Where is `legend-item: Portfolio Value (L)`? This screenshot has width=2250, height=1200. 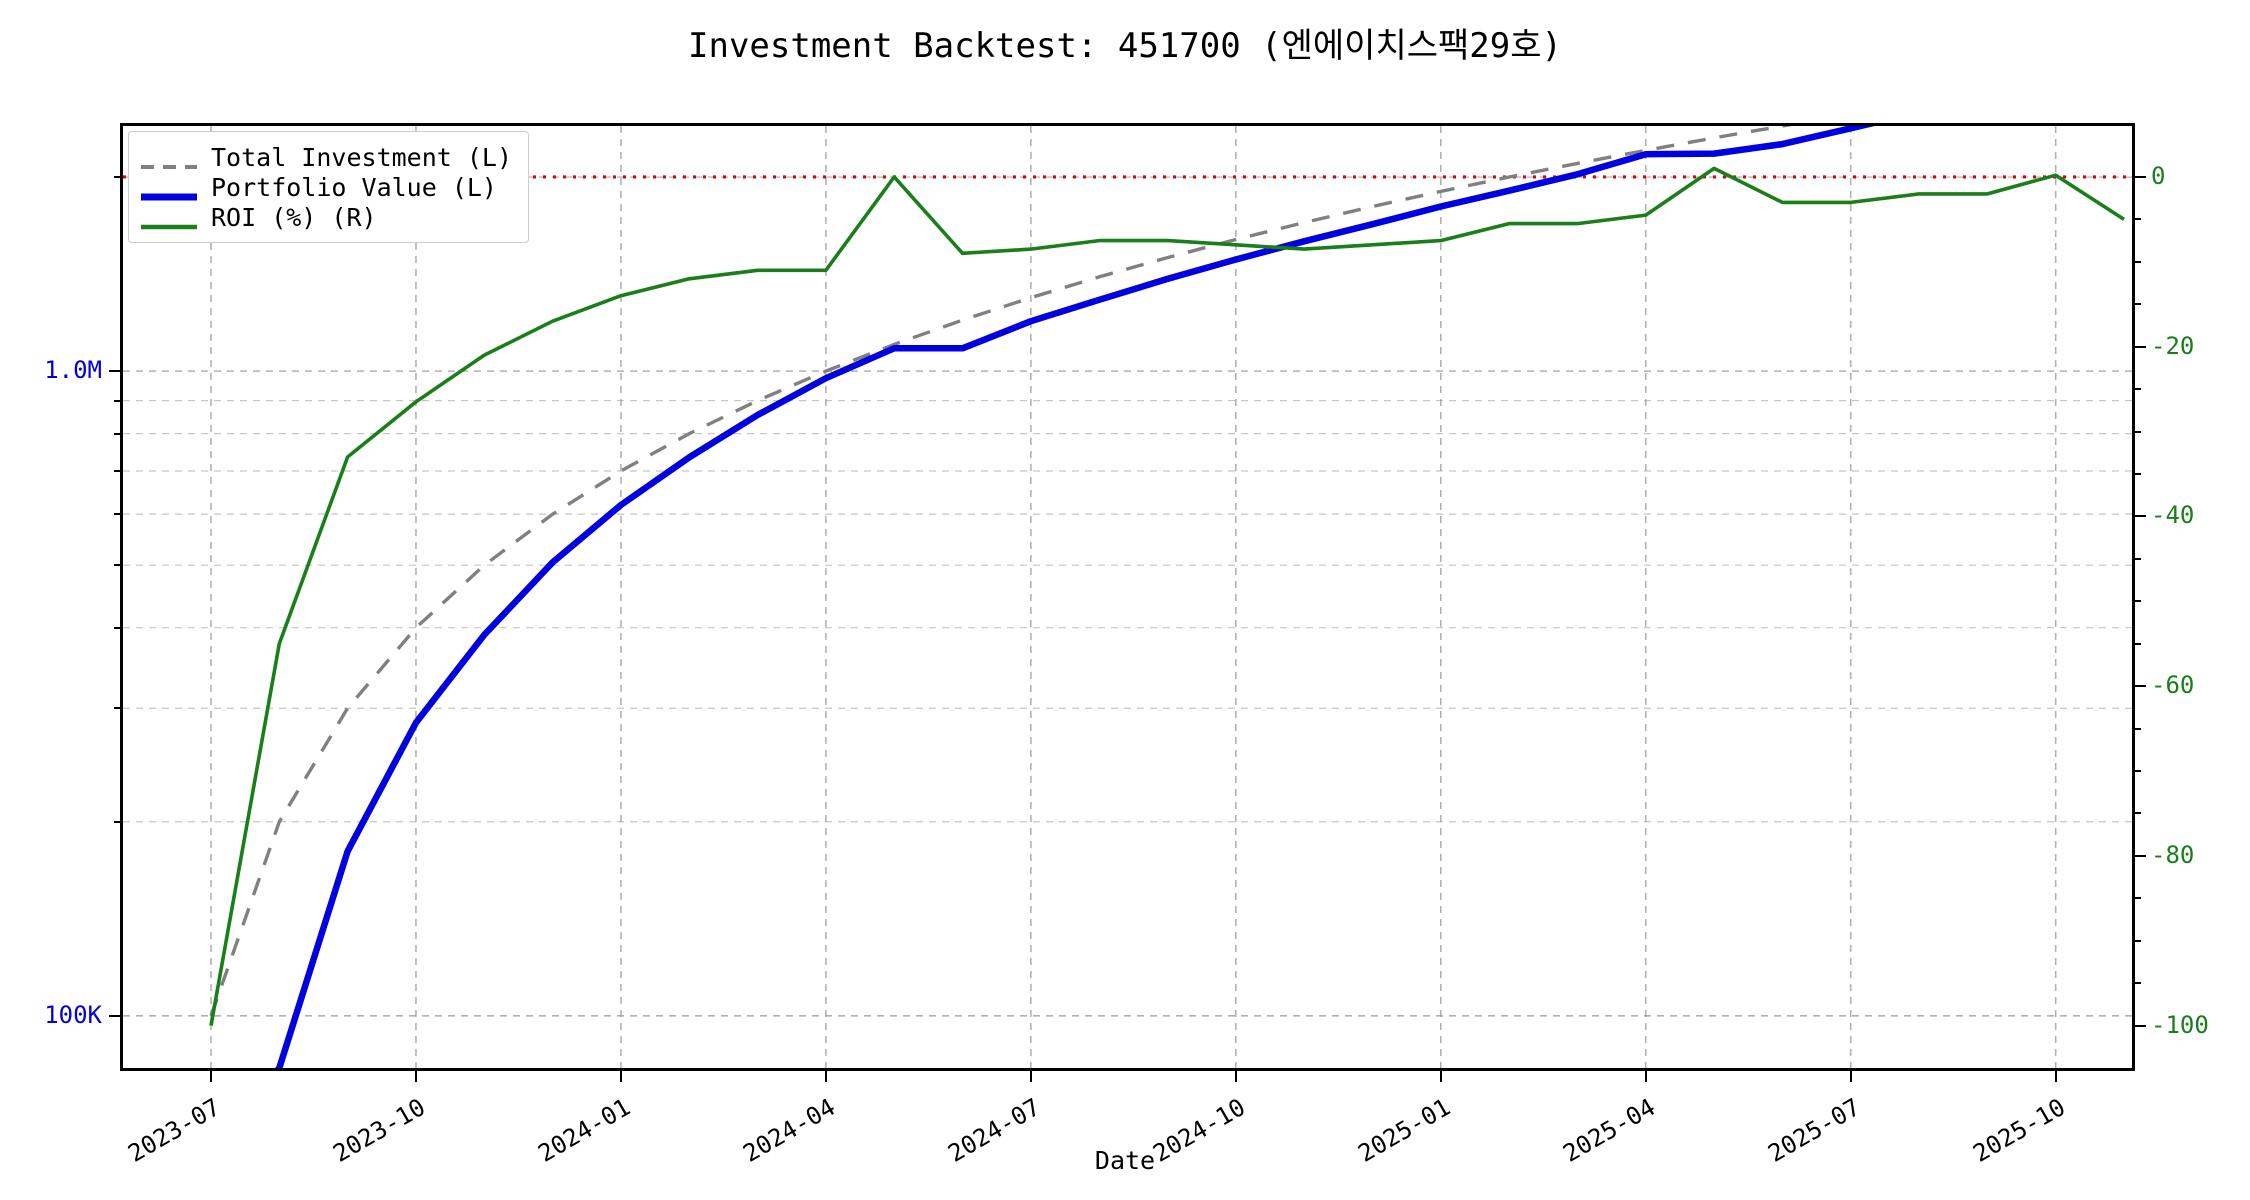 legend-item: Portfolio Value (L) is located at coordinates (326, 187).